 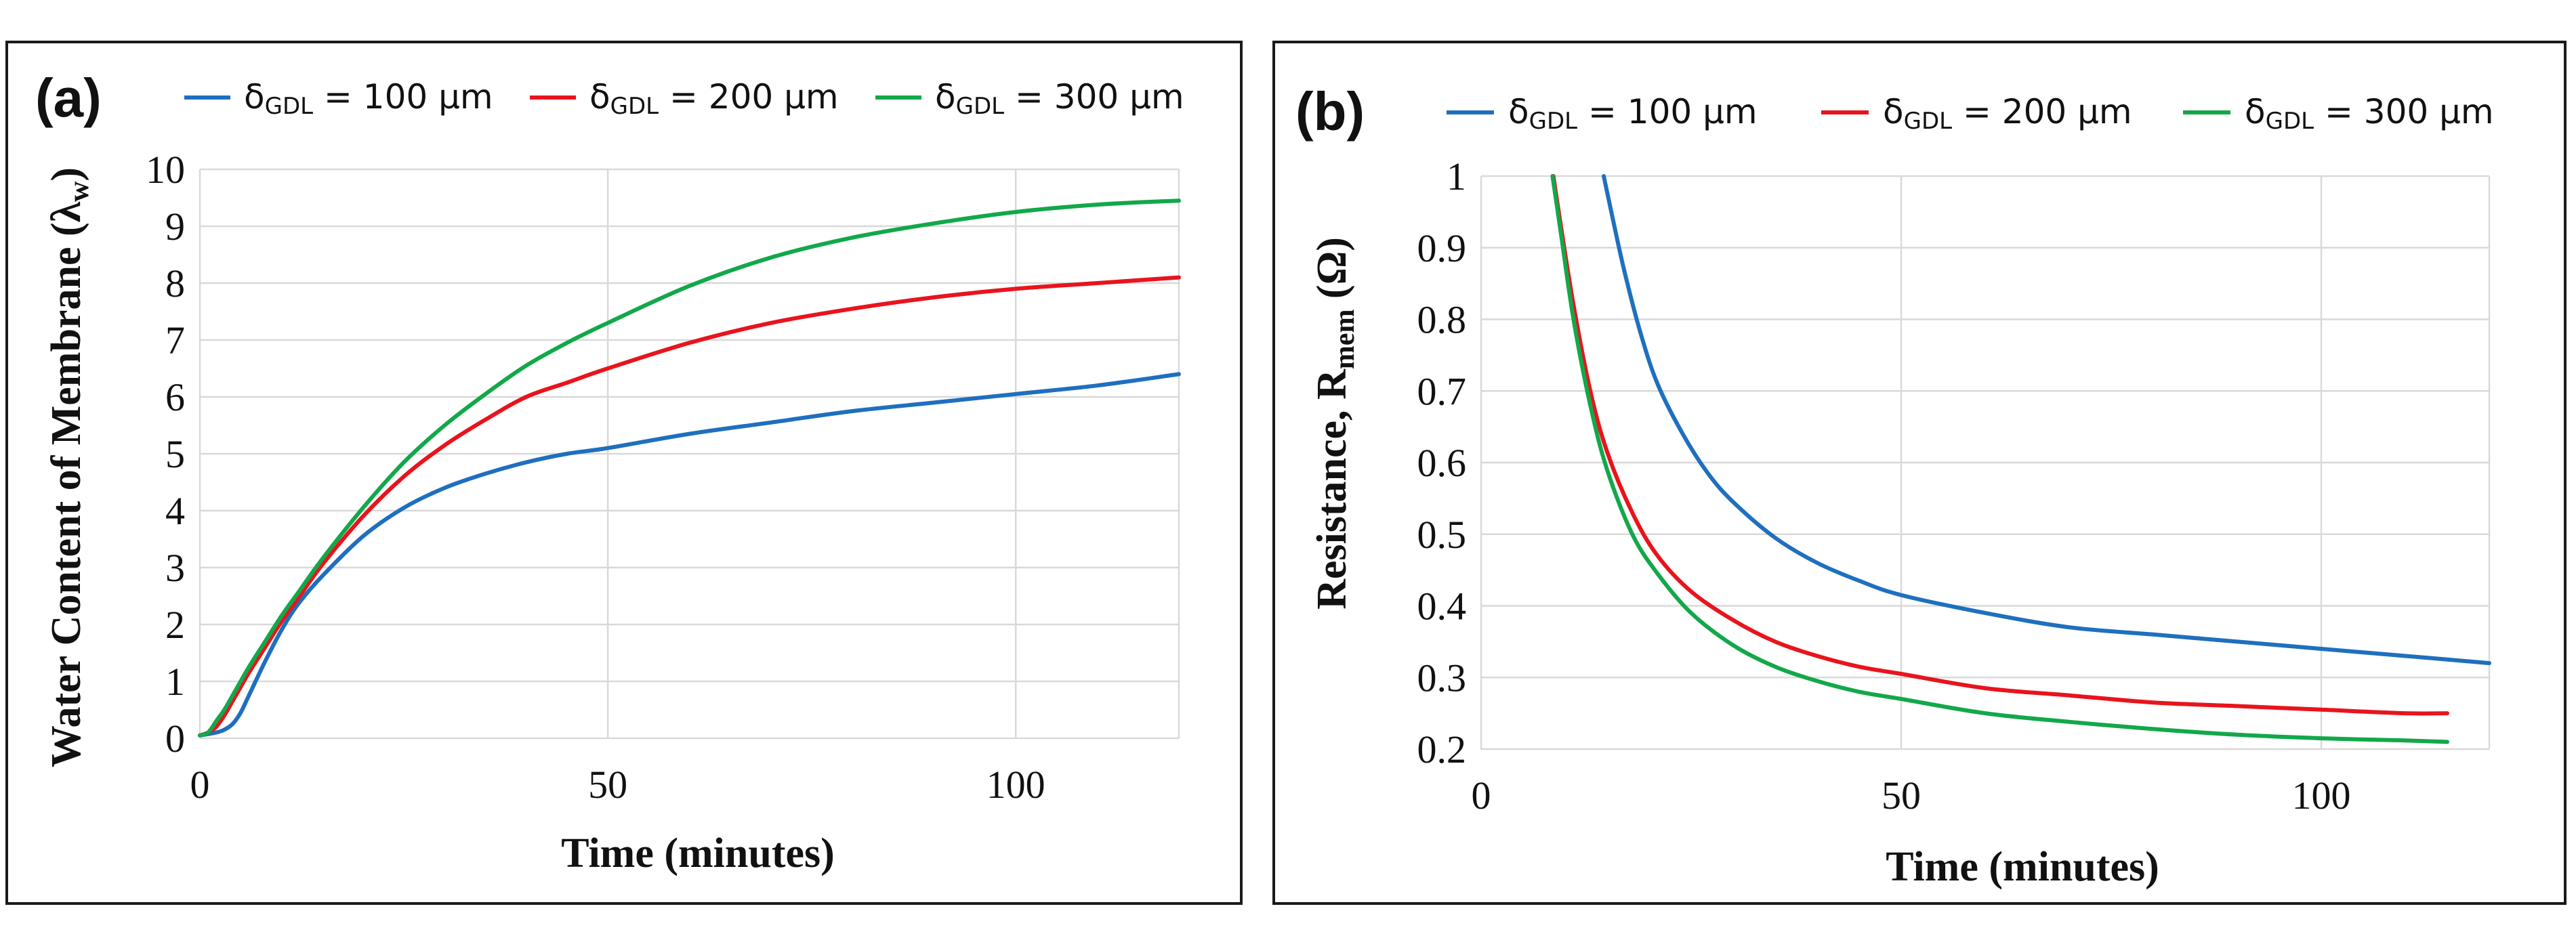 What do you see at coordinates (1334, 423) in the screenshot?
I see `panel-b-y-axis-title: Resistance, Rmem (Ω)` at bounding box center [1334, 423].